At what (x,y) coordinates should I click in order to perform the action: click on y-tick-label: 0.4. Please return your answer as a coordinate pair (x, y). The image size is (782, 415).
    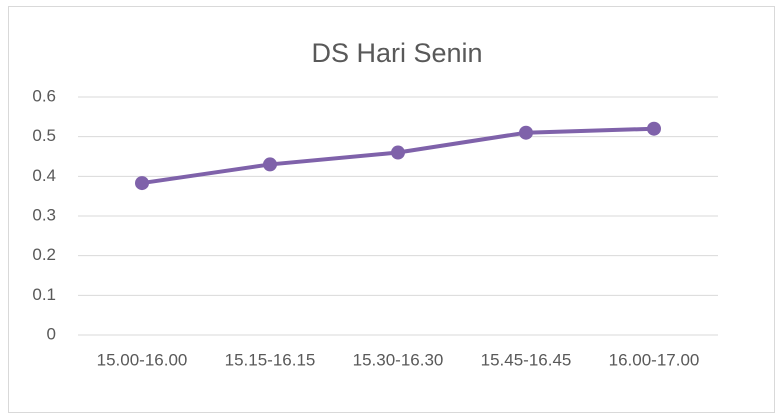
    Looking at the image, I should click on (44, 175).